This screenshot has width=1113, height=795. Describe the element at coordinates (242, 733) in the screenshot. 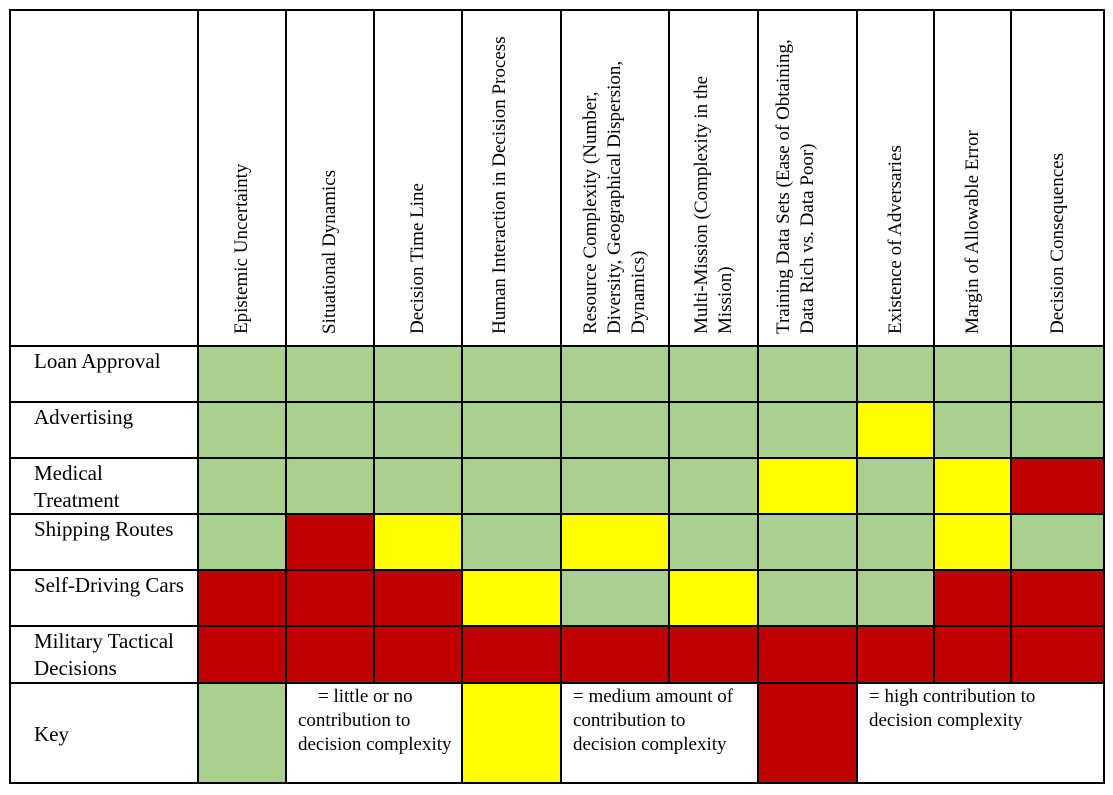

I see `key-swatch-green` at that location.